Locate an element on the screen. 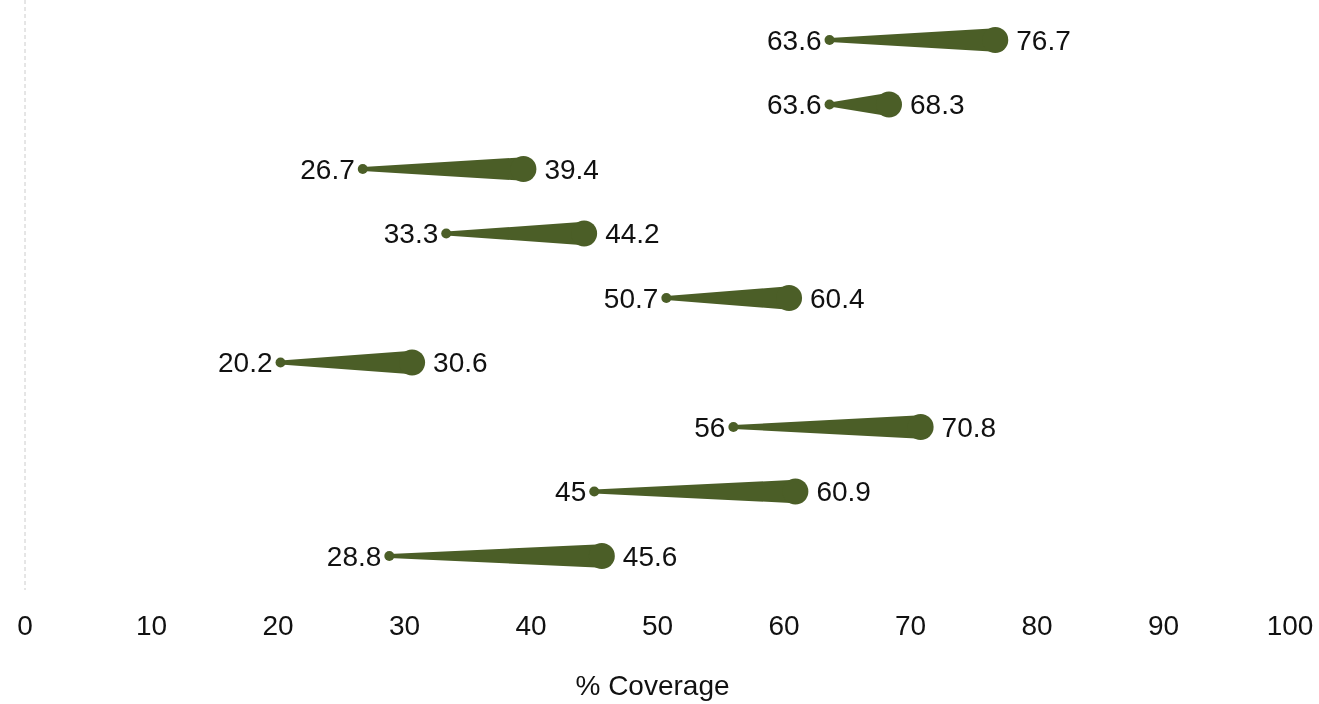 The image size is (1319, 704). data-label: 60.4 is located at coordinates (837, 298).